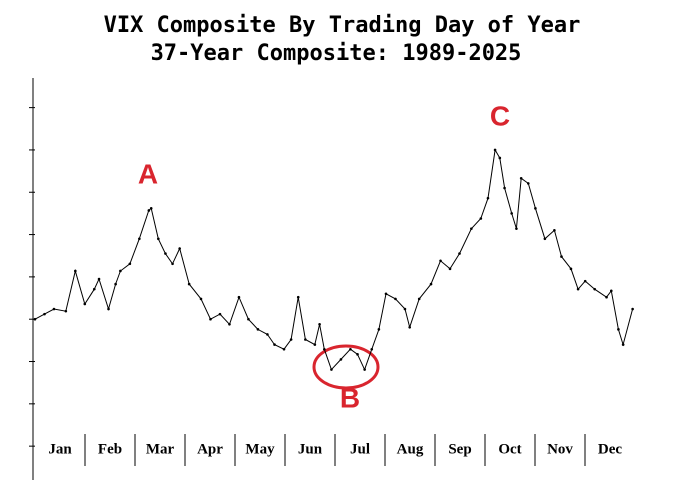 This screenshot has width=684, height=483. What do you see at coordinates (346, 367) in the screenshot?
I see `highlight-ellipse` at bounding box center [346, 367].